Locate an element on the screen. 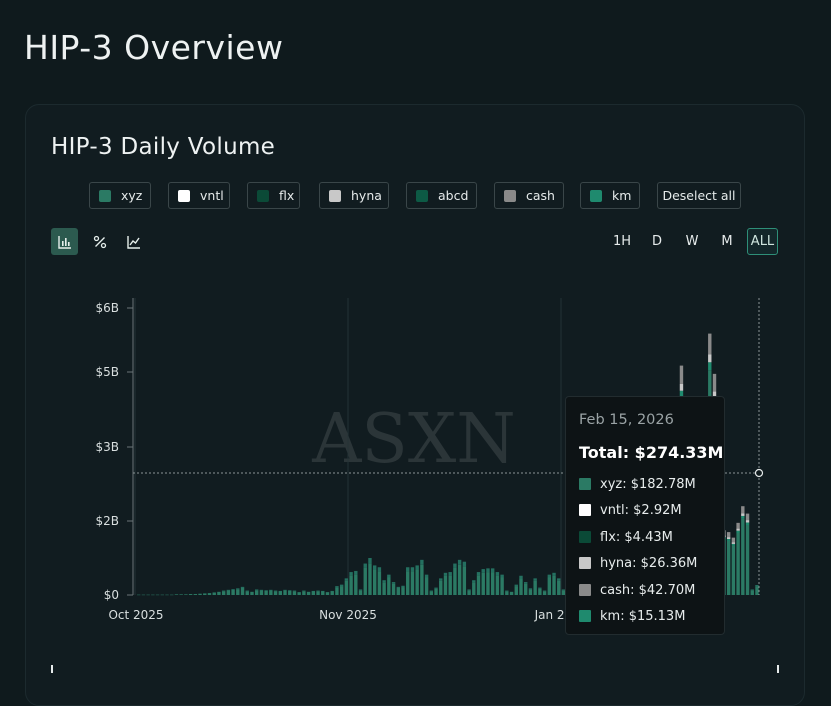 Image resolution: width=831 pixels, height=706 pixels. timeframe-w: W is located at coordinates (692, 241).